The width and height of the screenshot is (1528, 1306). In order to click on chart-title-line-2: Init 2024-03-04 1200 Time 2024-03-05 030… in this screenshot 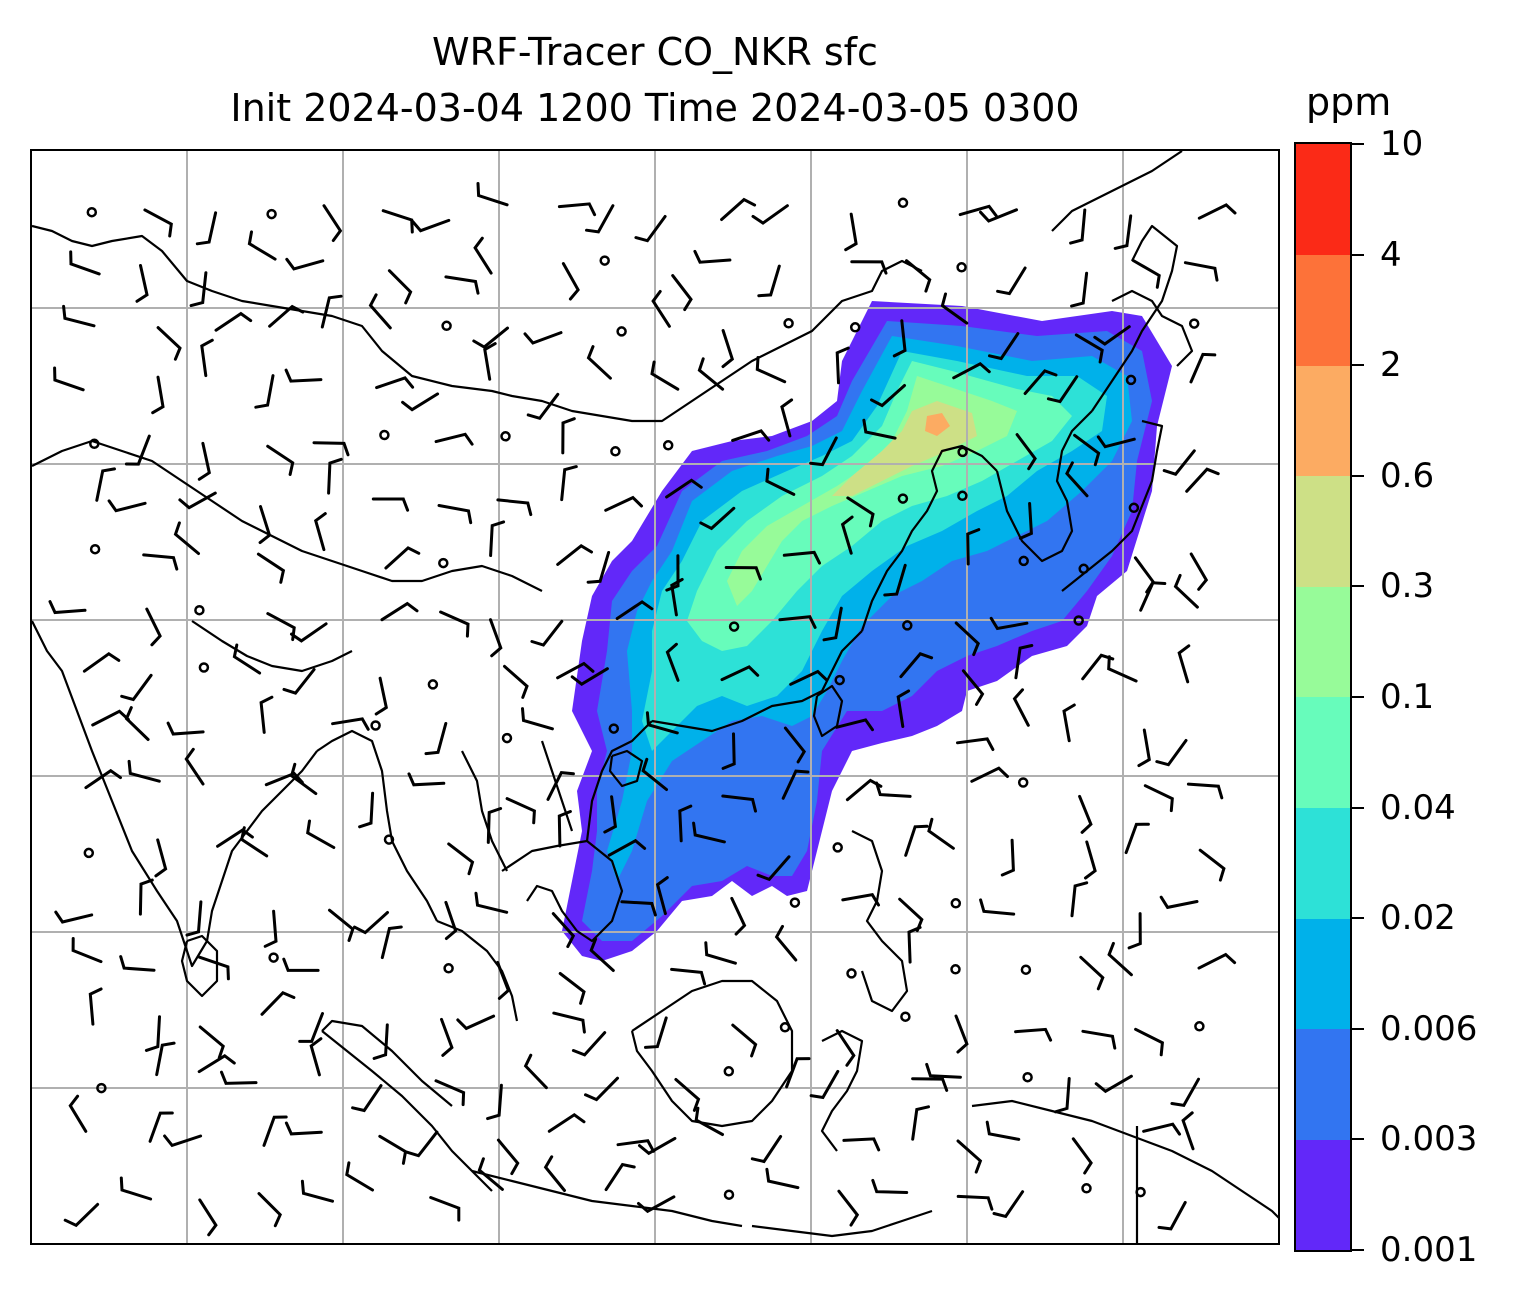, I will do `click(655, 108)`.